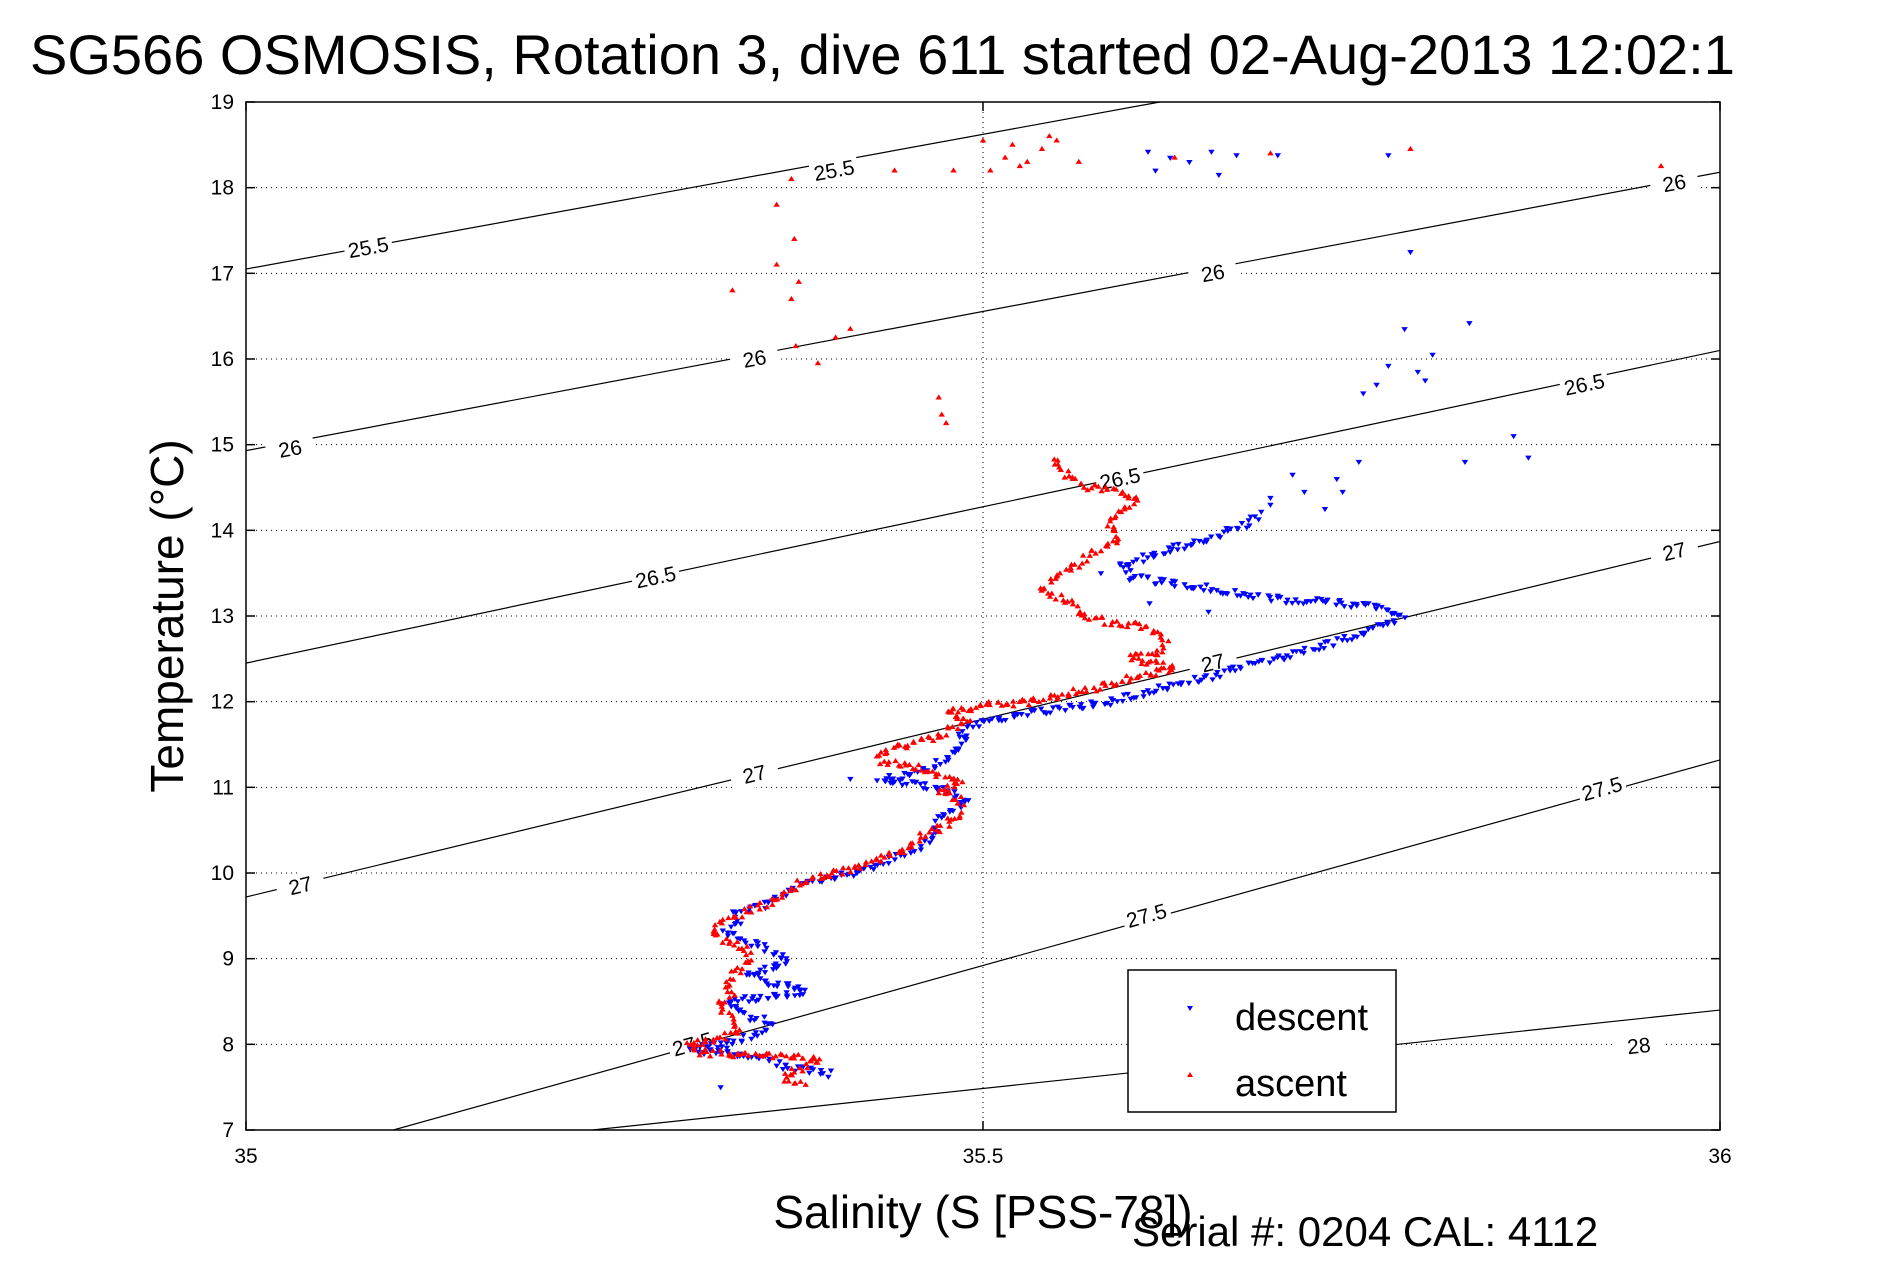 Image resolution: width=1891 pixels, height=1262 pixels. I want to click on x-axis-label: Salinity (S [PSS-78]), so click(982, 1212).